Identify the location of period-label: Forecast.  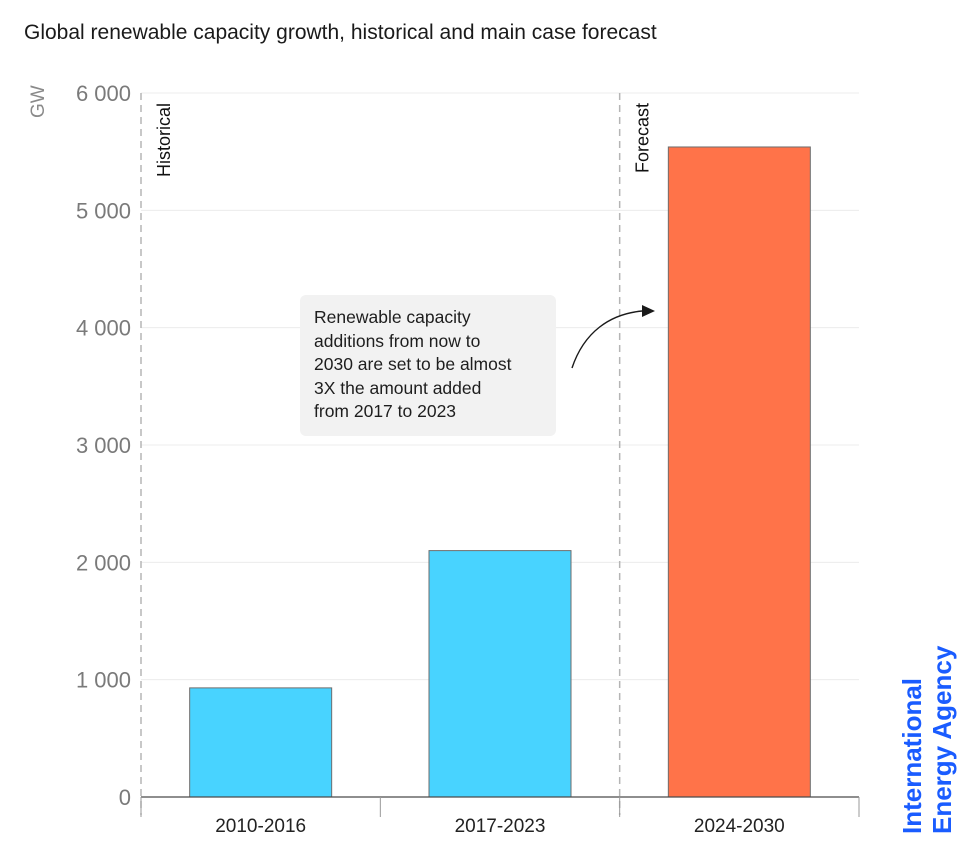
(643, 138).